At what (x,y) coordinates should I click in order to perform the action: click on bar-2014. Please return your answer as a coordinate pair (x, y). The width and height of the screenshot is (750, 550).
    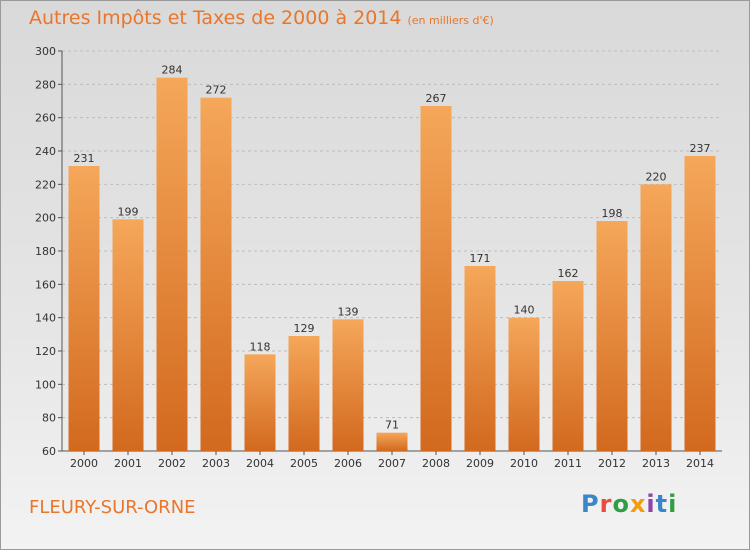
    Looking at the image, I should click on (700, 303).